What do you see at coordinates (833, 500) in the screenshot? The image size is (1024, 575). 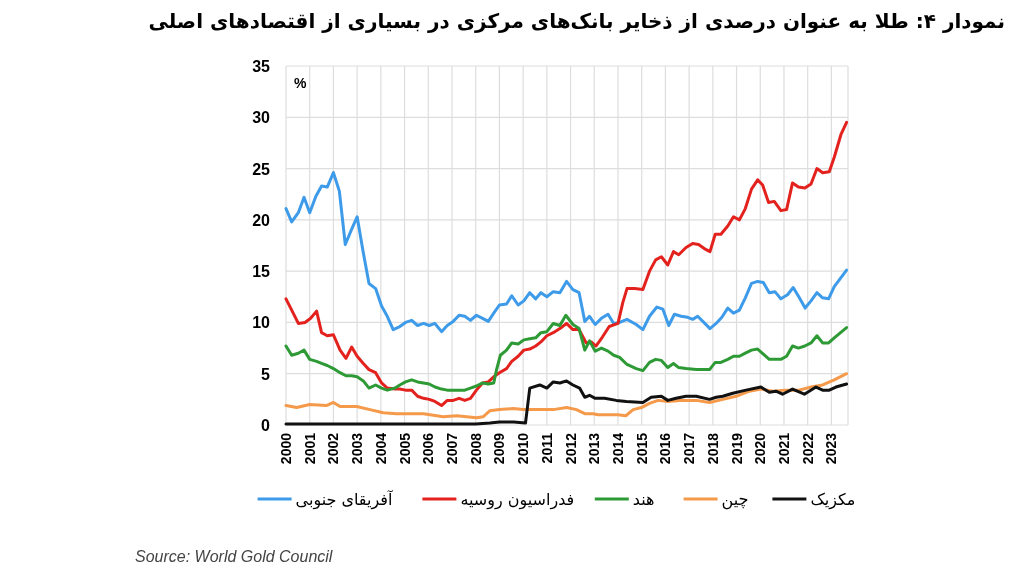 I see `legend-label: مکزیک` at bounding box center [833, 500].